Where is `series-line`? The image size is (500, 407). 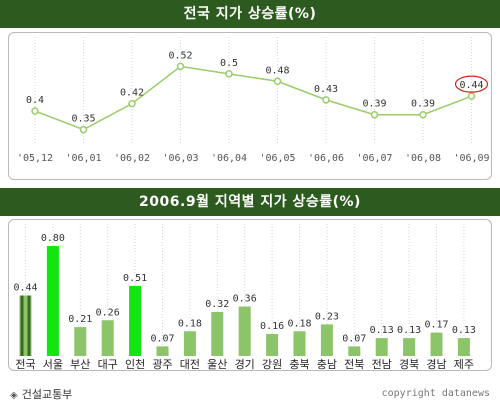
series-line is located at coordinates (253, 98).